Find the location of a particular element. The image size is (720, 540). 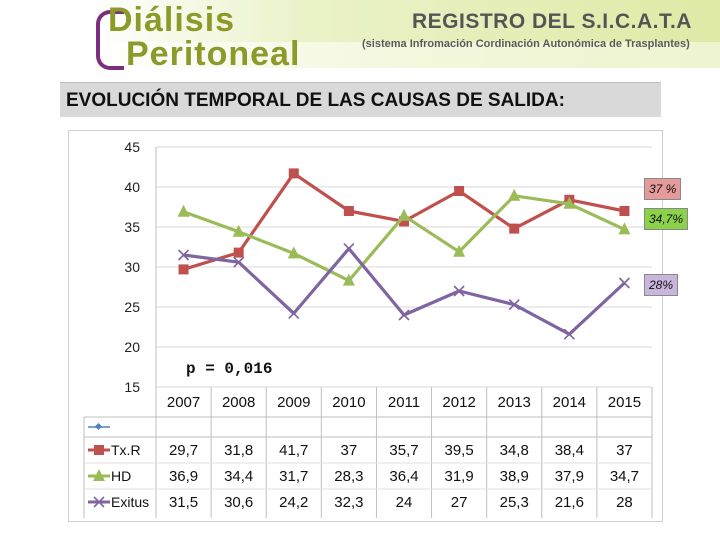

table-cell-value: 28 is located at coordinates (624, 502).